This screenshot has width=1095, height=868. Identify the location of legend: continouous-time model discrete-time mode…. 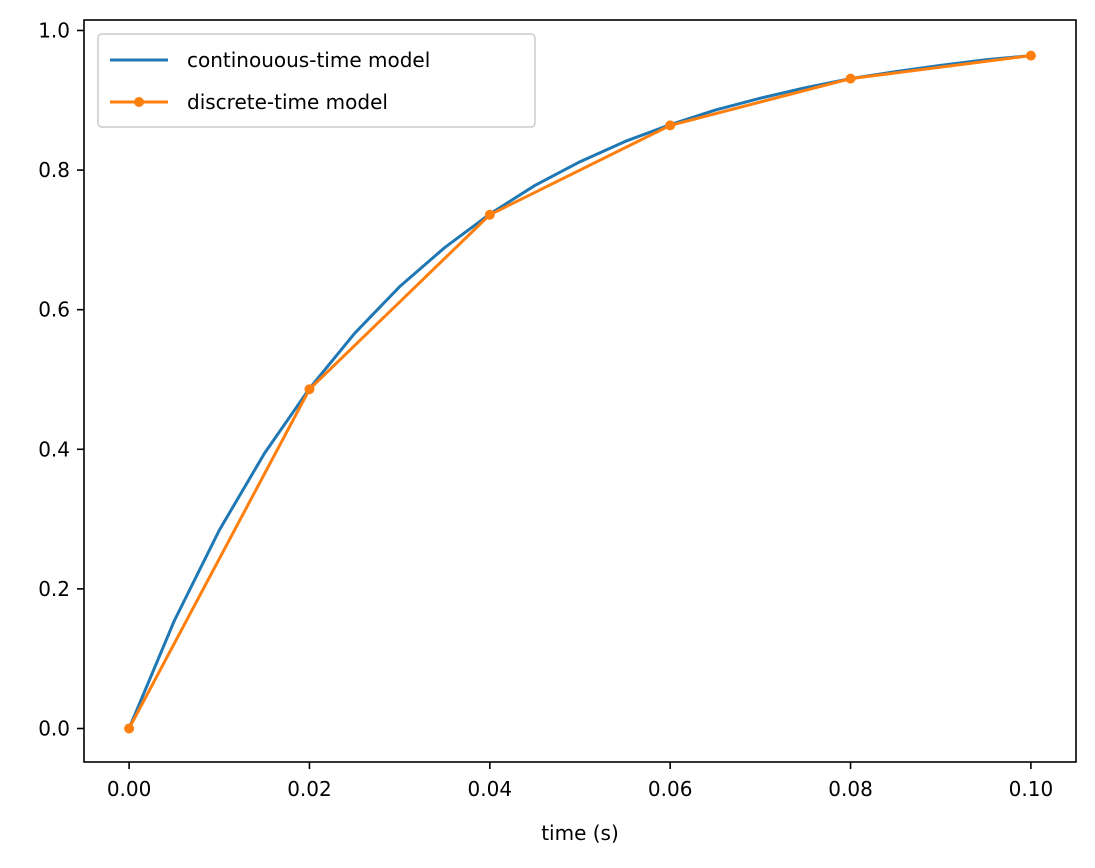
(316, 80).